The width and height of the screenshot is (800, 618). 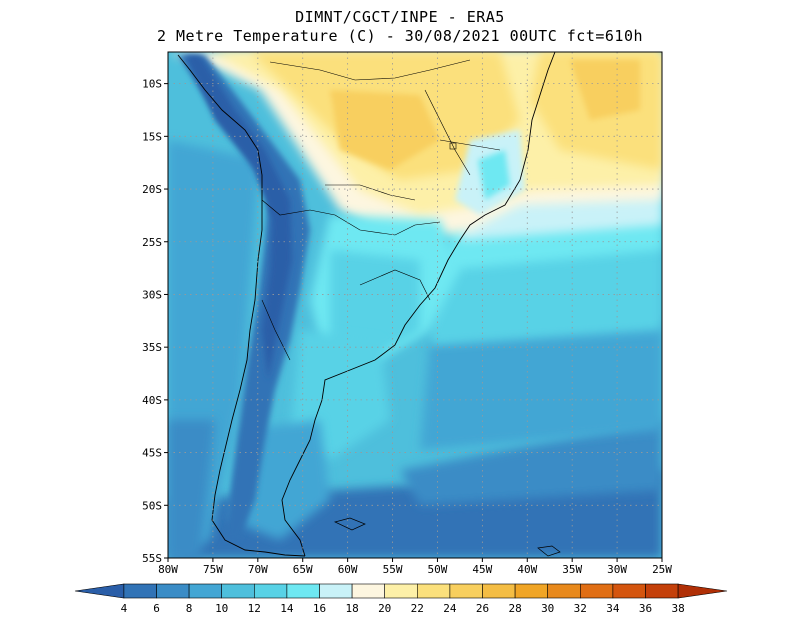 I want to click on lon-tick-label: 25W, so click(x=662, y=569).